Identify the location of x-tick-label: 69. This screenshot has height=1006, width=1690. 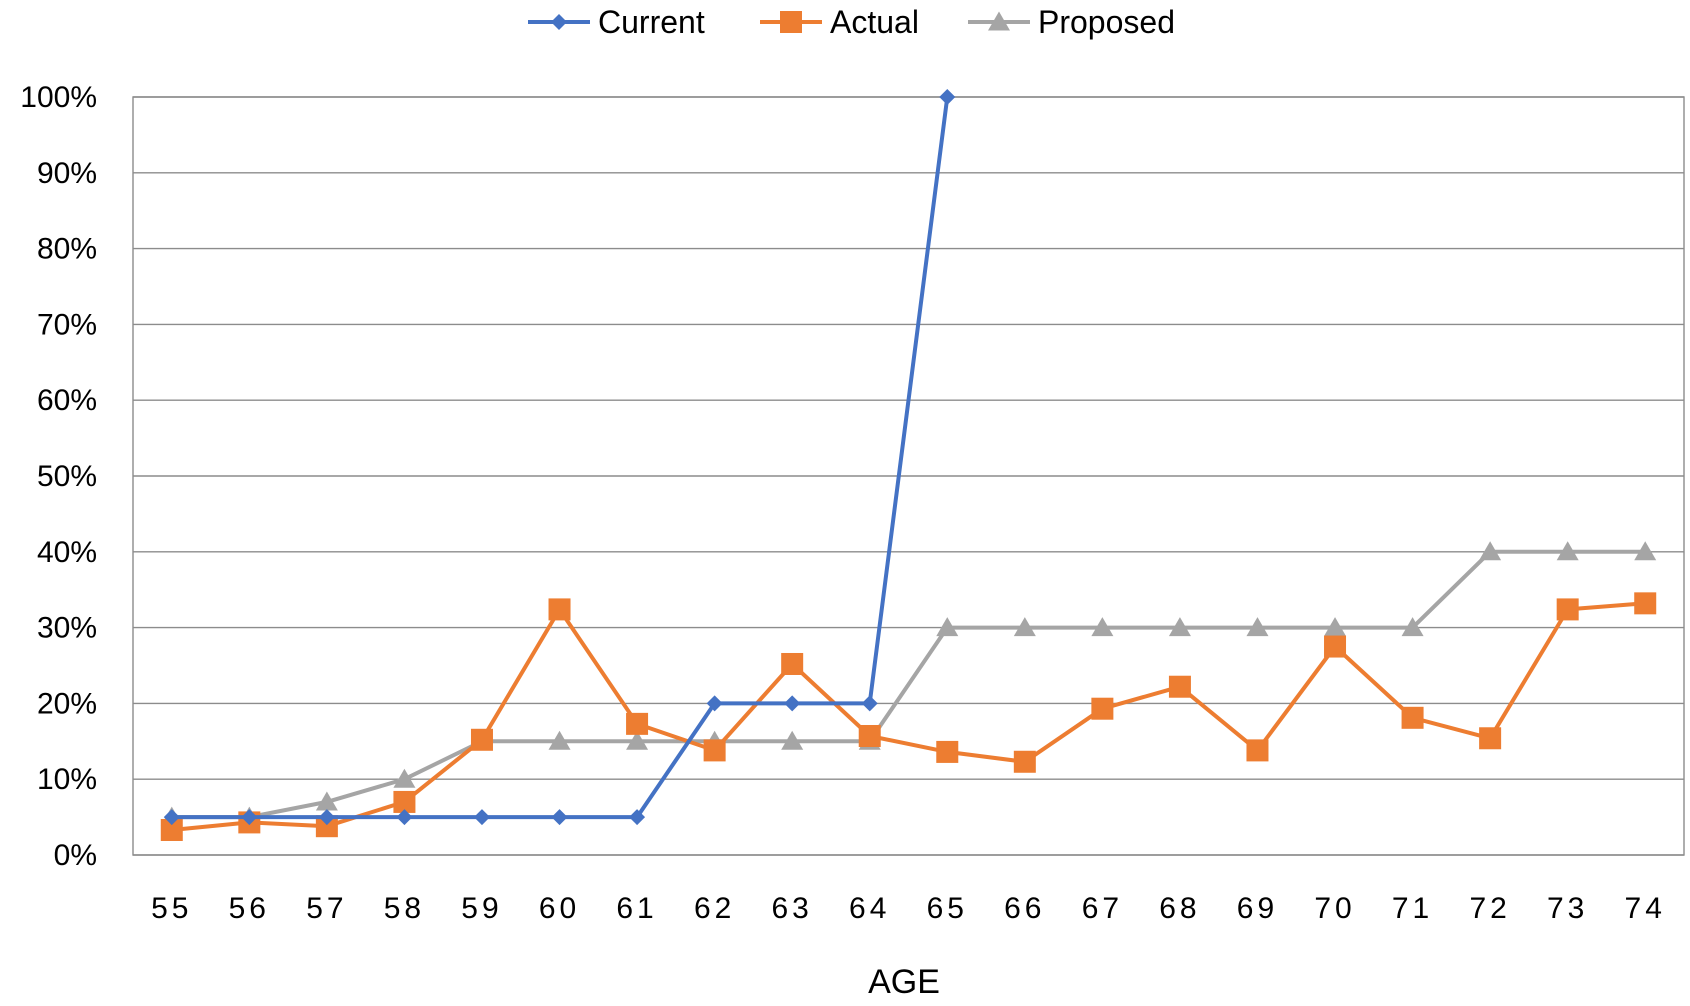
(1257, 908).